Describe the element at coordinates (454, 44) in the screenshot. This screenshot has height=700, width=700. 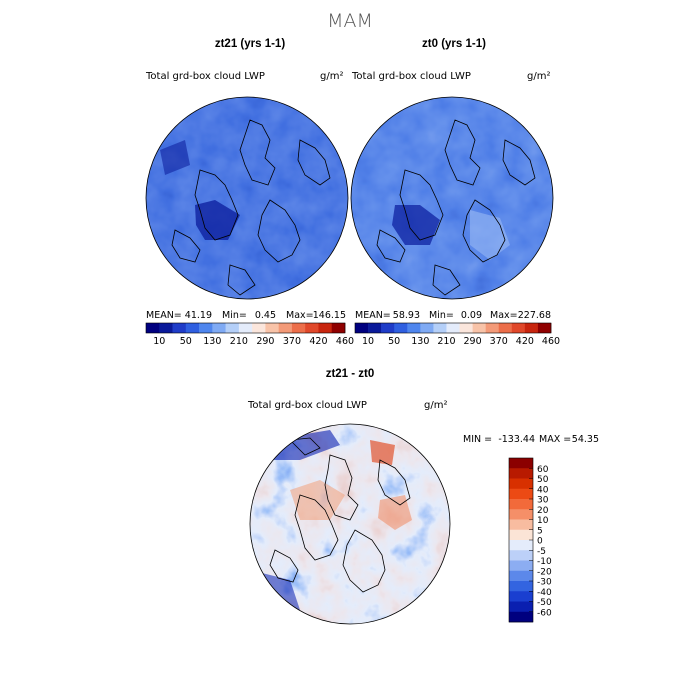
I see `panel2-title: zt0 (yrs 1-1)` at that location.